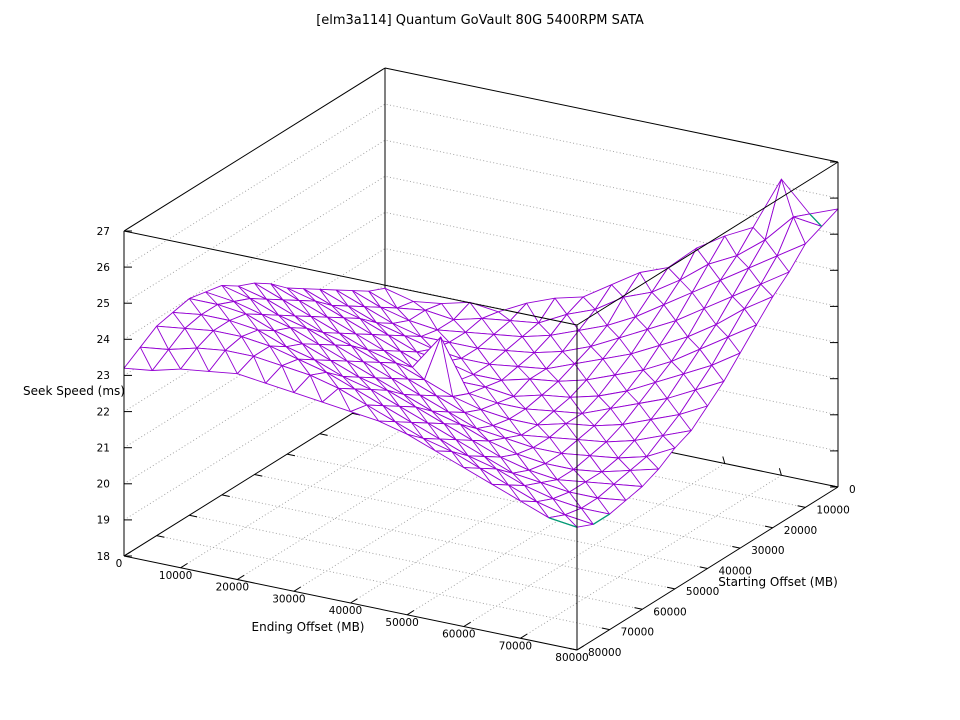  Describe the element at coordinates (74, 391) in the screenshot. I see `z-axis-title: Seek Speed (ms)` at that location.